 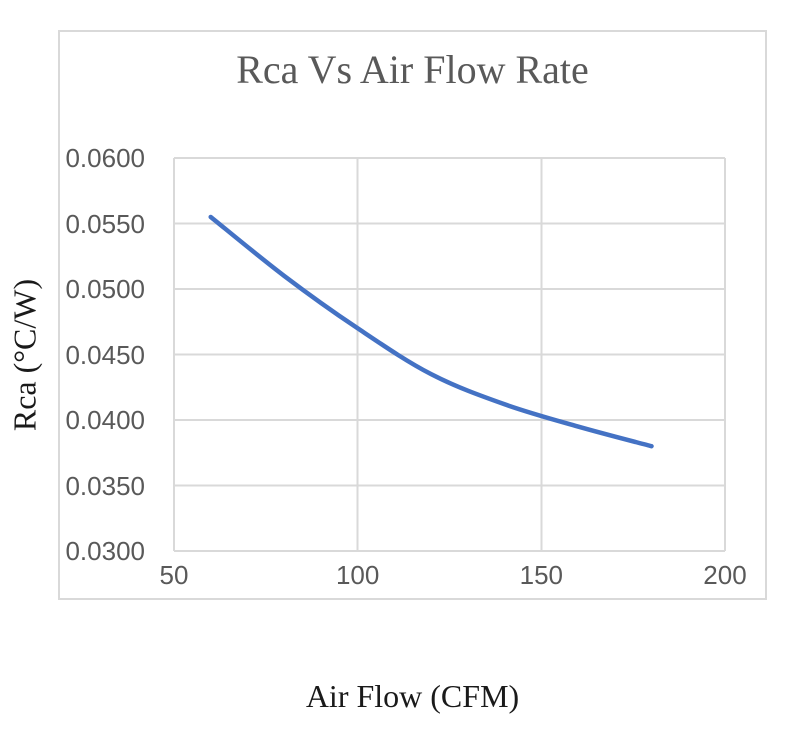 What do you see at coordinates (105, 289) in the screenshot?
I see `y-tick-label: 0.0500` at bounding box center [105, 289].